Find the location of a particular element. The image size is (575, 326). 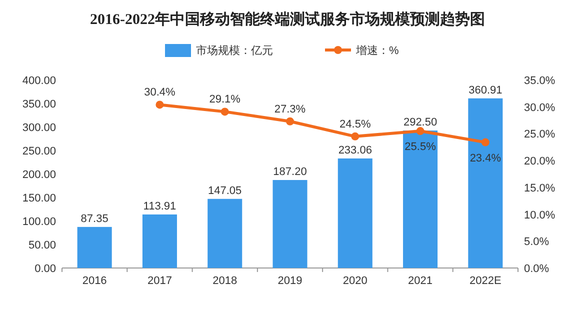

x-tick-label: 2019 is located at coordinates (290, 281).